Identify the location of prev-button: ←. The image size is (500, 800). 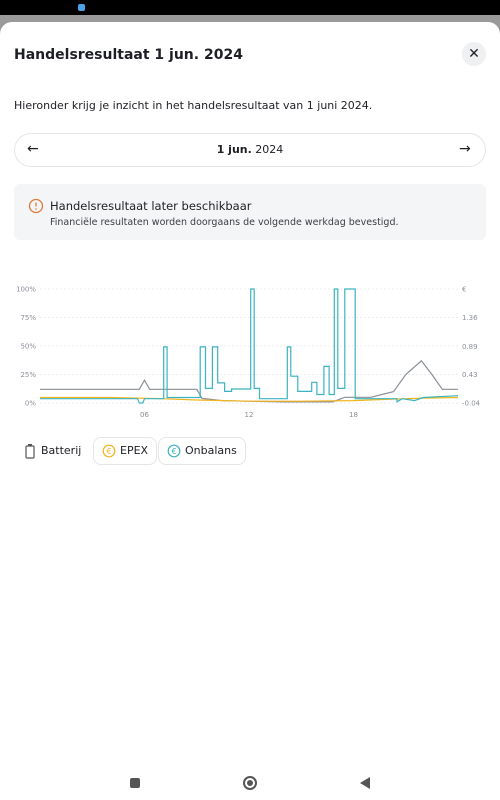
(33, 149).